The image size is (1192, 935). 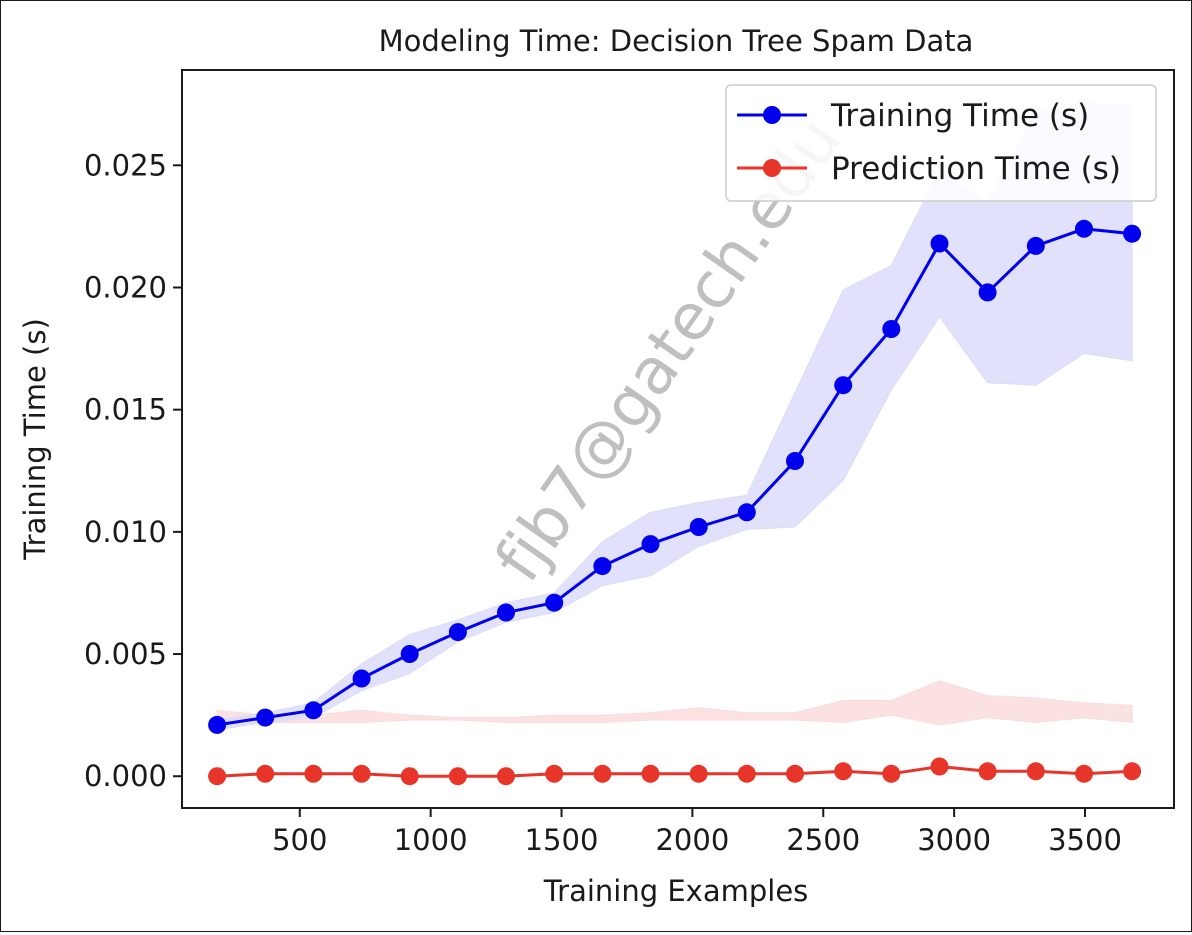 I want to click on y-tick-label: 0.020, so click(x=125, y=287).